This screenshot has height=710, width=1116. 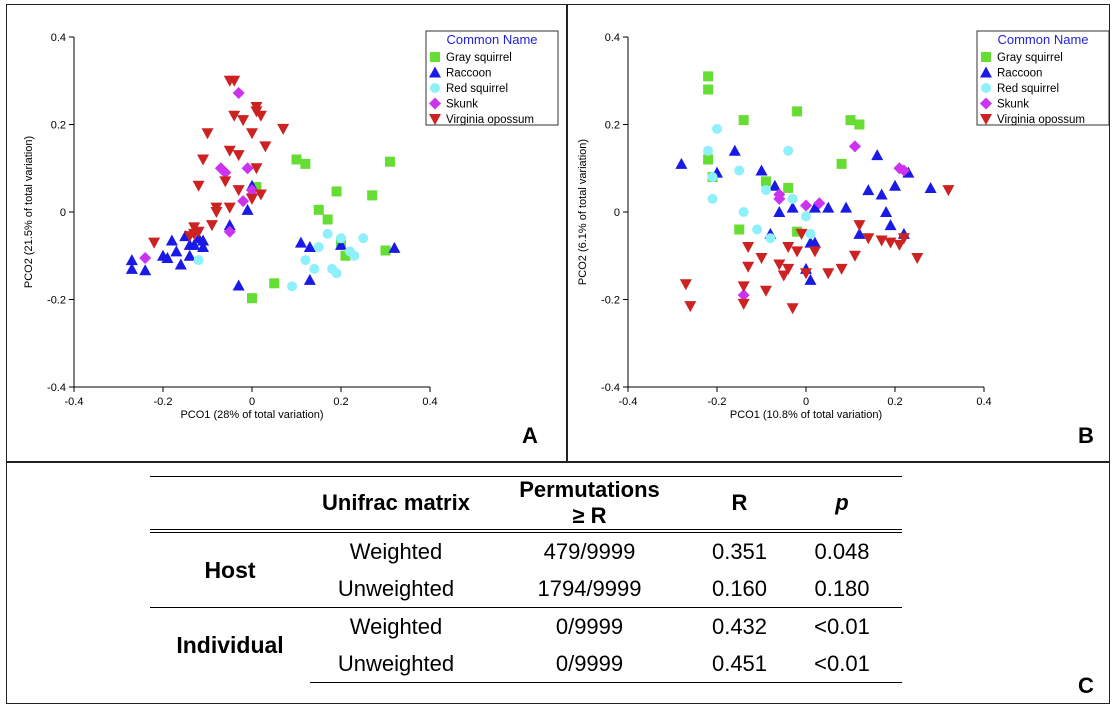 What do you see at coordinates (1013, 105) in the screenshot?
I see `legend-label: Skunk` at bounding box center [1013, 105].